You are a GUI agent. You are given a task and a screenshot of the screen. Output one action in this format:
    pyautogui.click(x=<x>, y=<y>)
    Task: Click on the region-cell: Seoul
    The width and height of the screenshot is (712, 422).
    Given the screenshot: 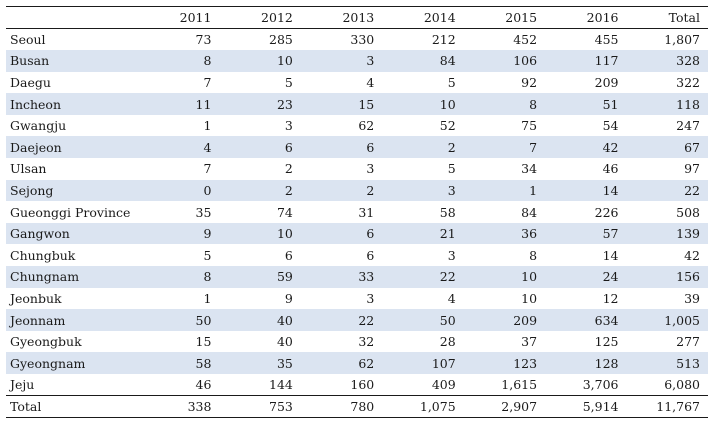 What is the action you would take?
    pyautogui.click(x=28, y=40)
    